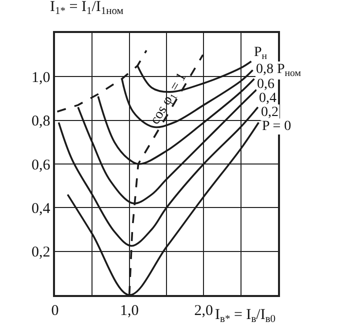  Describe the element at coordinates (41, 208) in the screenshot. I see `y-tick-label: 0,4` at that location.